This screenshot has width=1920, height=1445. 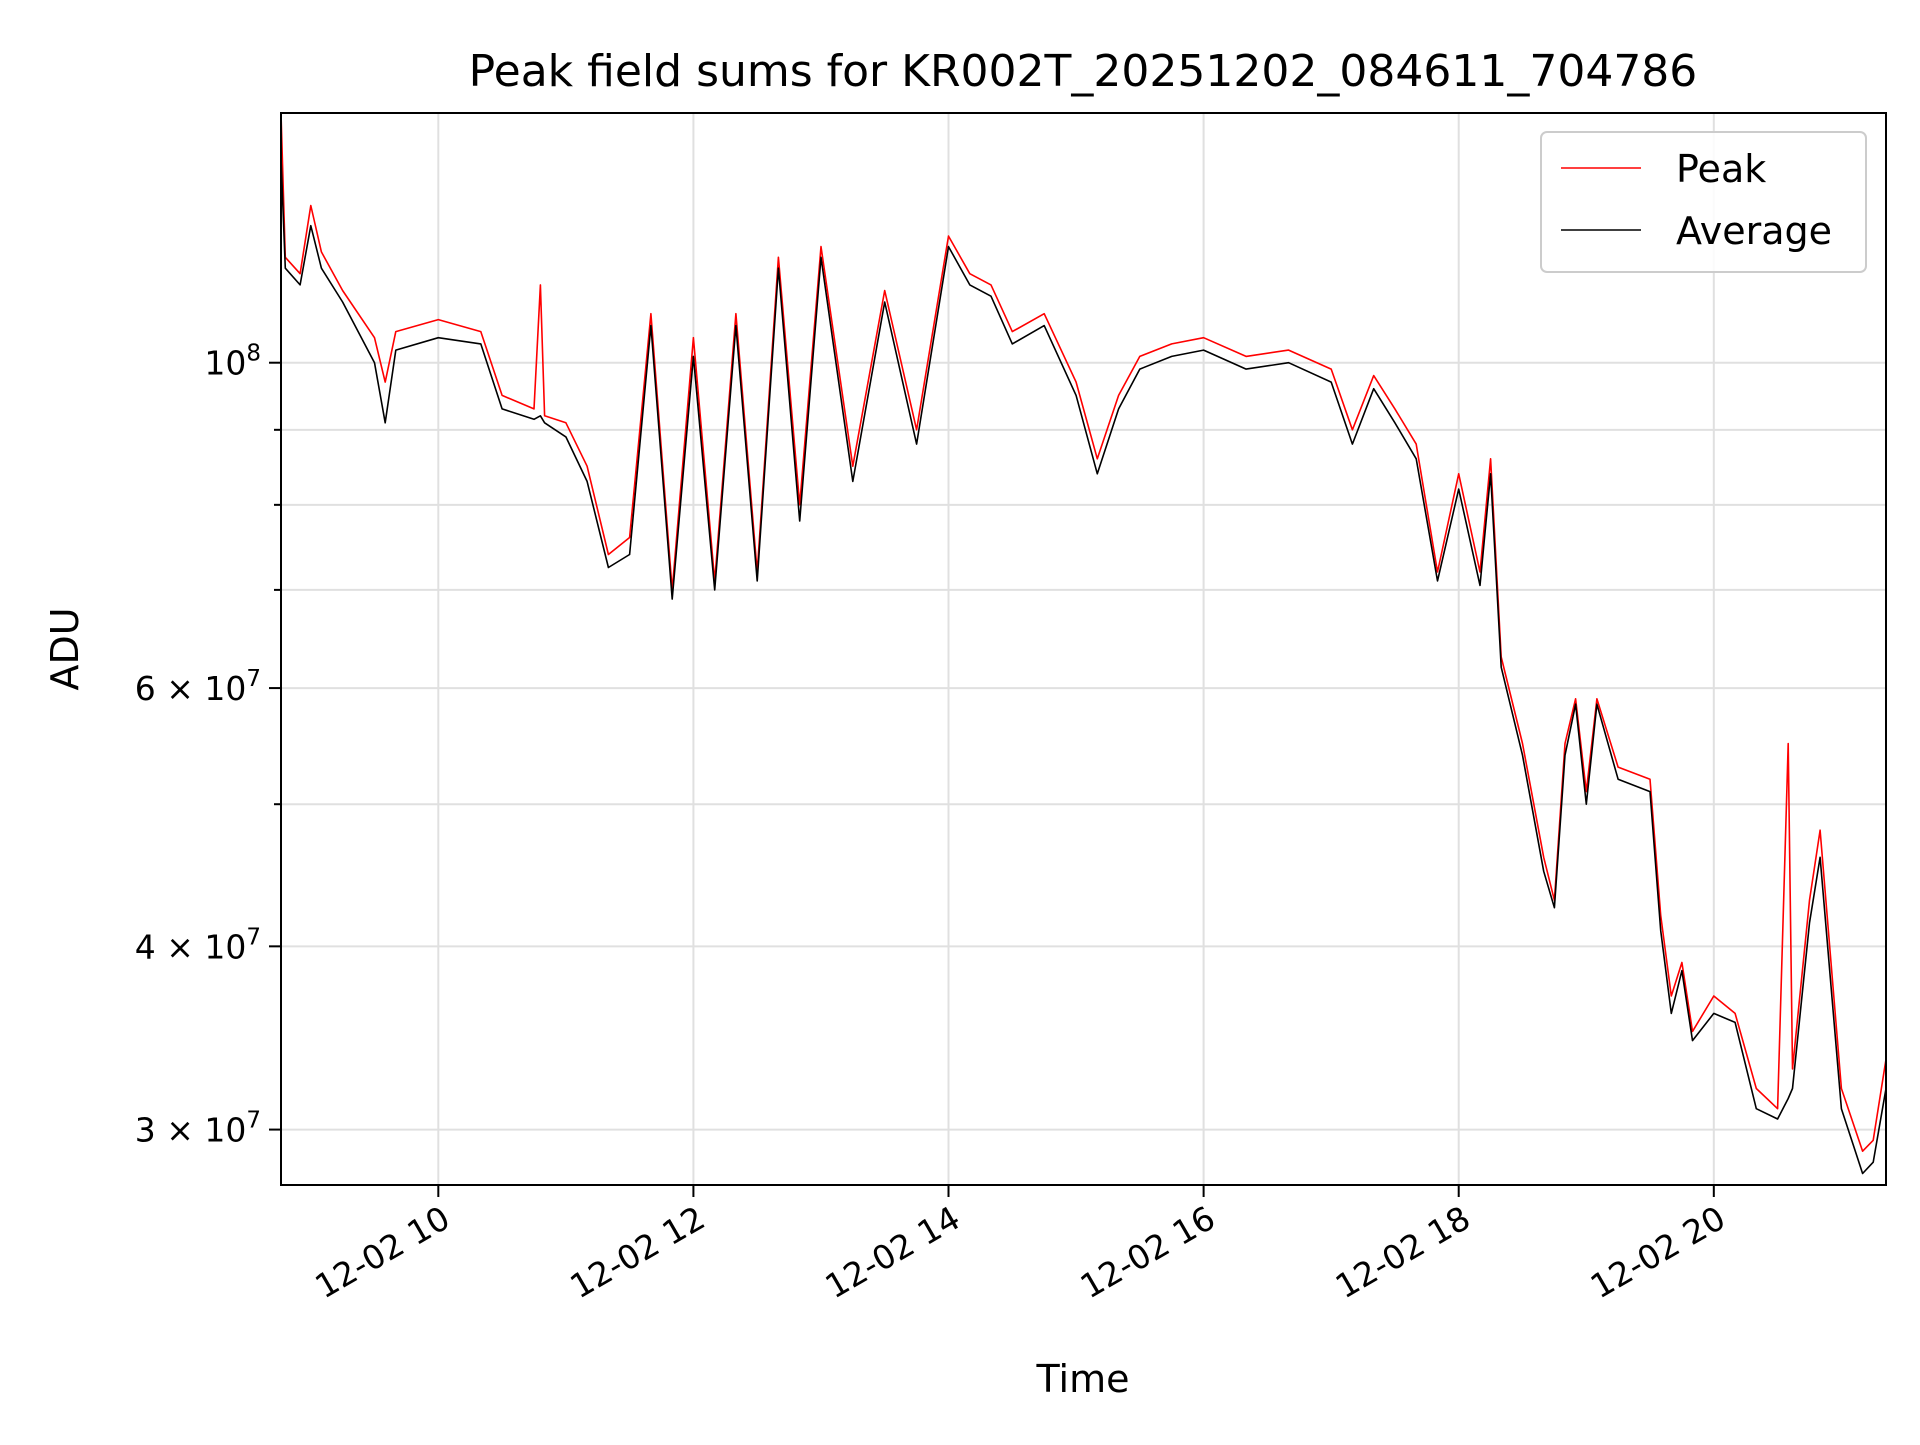 I want to click on y-tick-label: 3 × 107, so click(x=198, y=1129).